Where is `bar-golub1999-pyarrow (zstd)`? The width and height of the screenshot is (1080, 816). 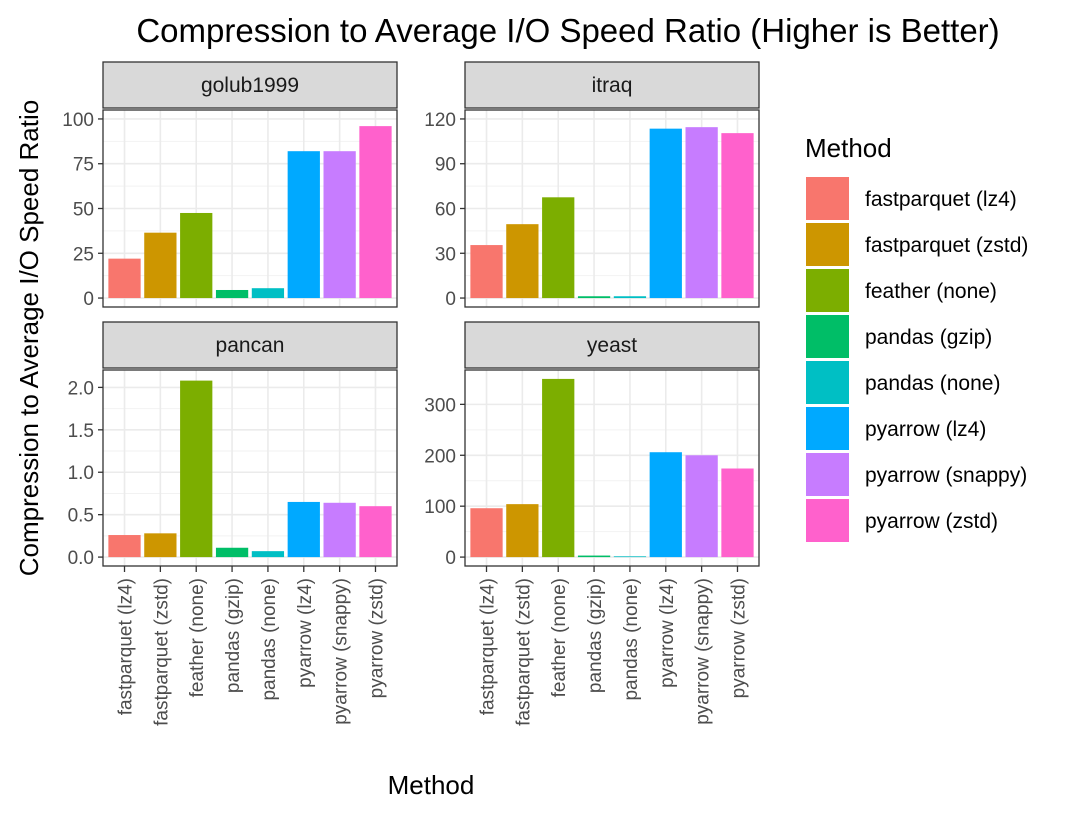
bar-golub1999-pyarrow (zstd) is located at coordinates (375, 212).